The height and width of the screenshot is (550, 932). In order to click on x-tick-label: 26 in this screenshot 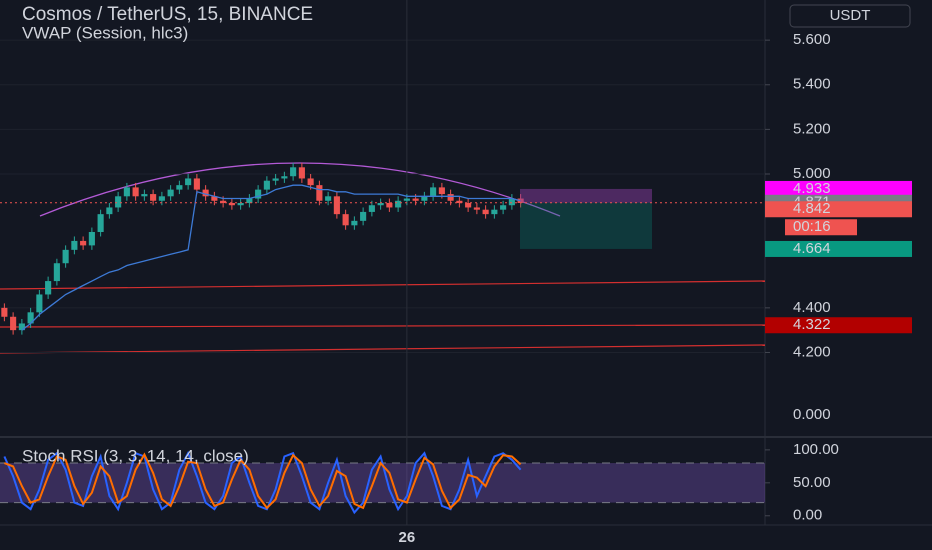, I will do `click(407, 537)`.